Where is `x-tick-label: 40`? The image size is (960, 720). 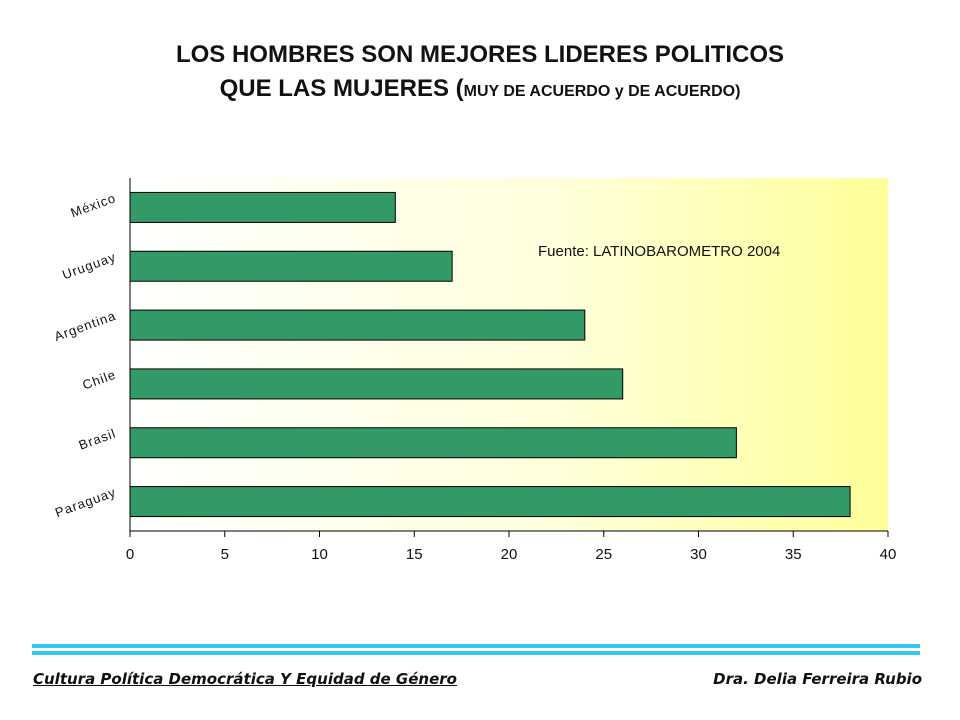 x-tick-label: 40 is located at coordinates (888, 554).